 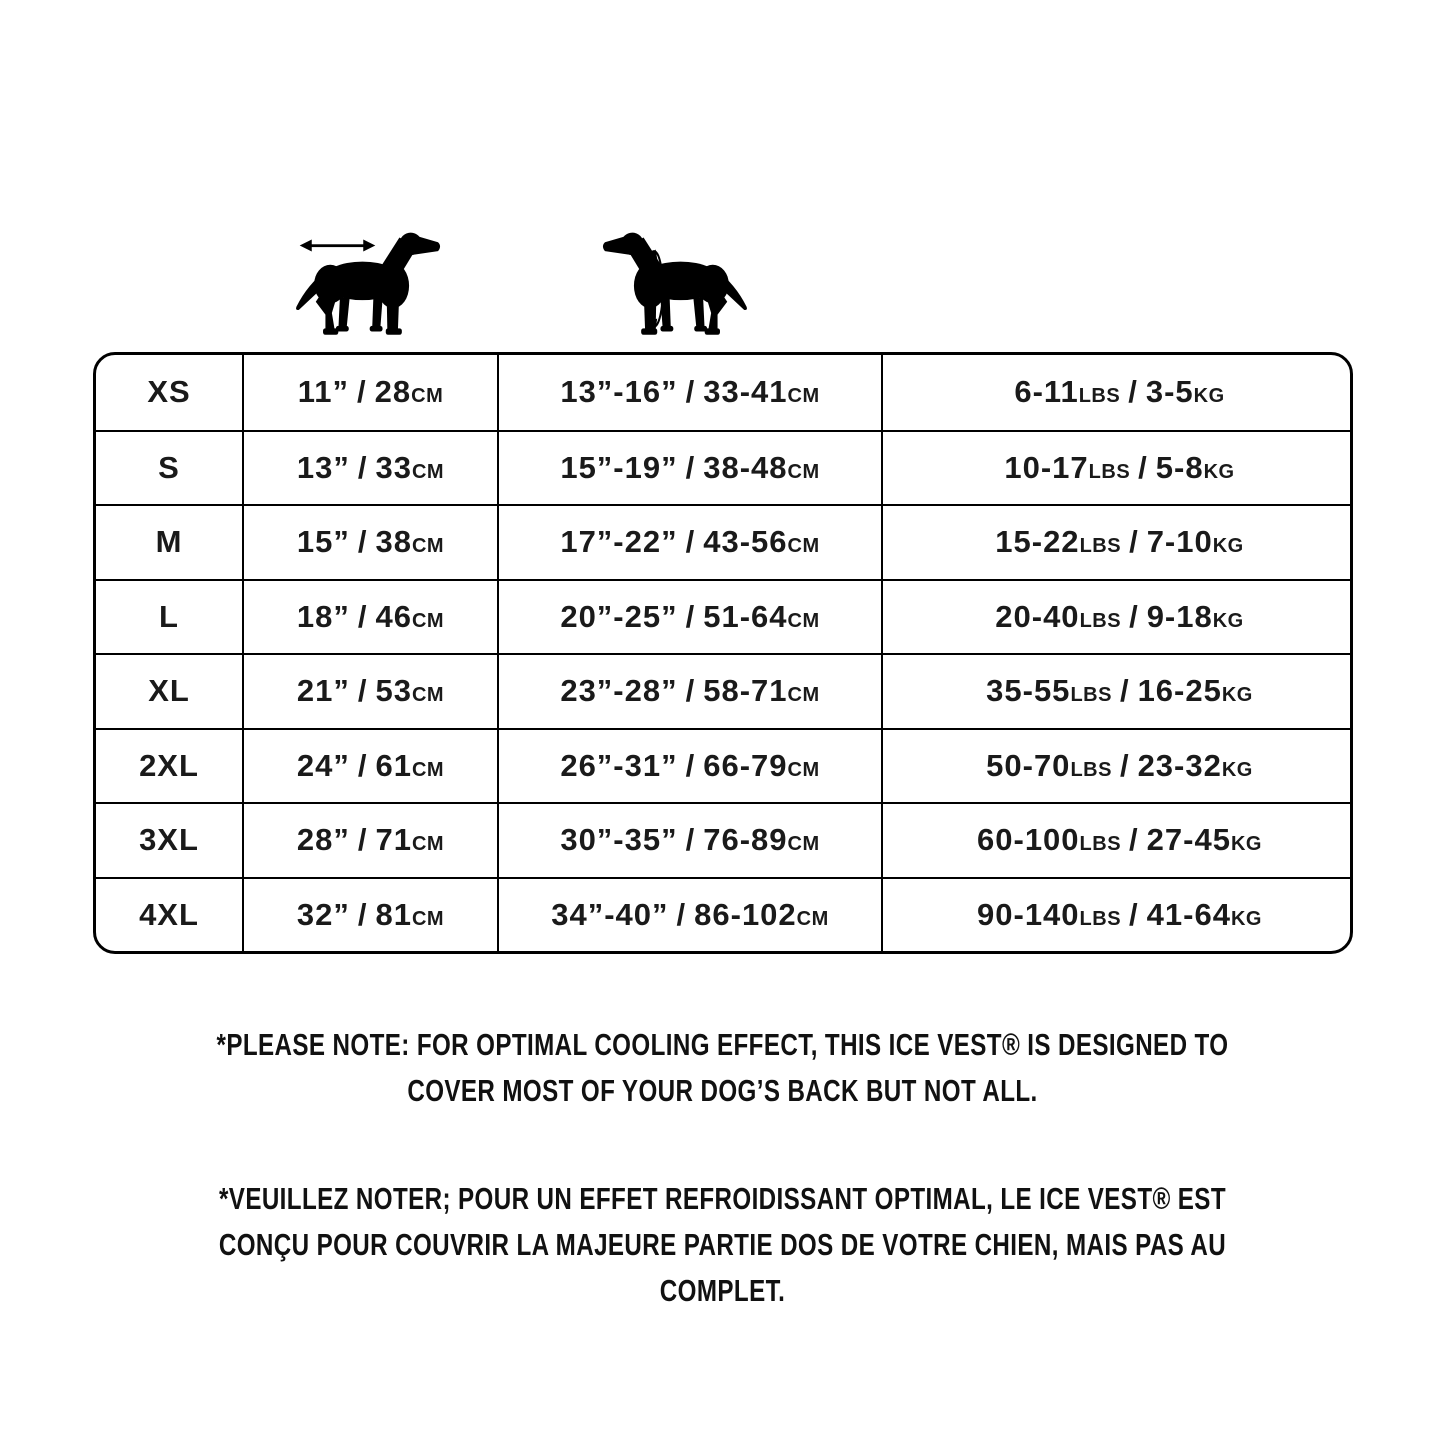 I want to click on weight-value: 50-70LBS/23-32KG, so click(x=1119, y=765).